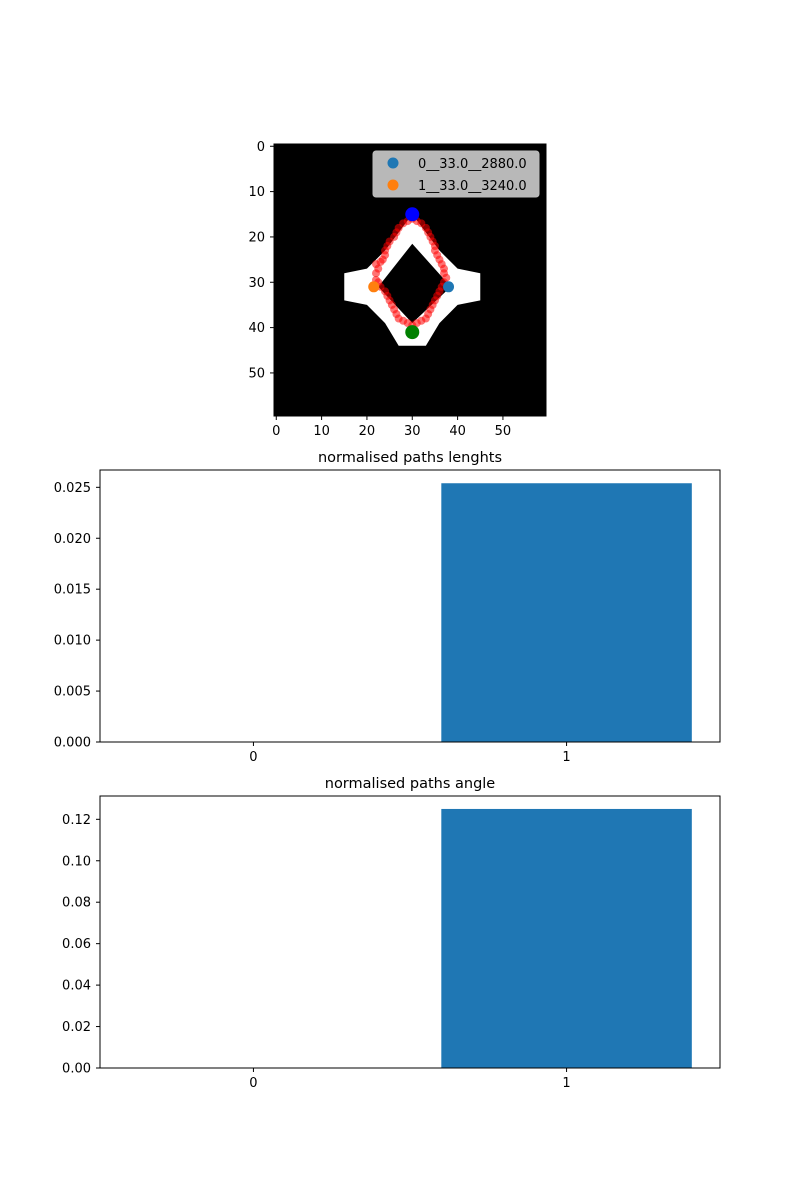 The width and height of the screenshot is (800, 1200). I want to click on legend-label-series-1: 1__33.0__3240.0, so click(472, 186).